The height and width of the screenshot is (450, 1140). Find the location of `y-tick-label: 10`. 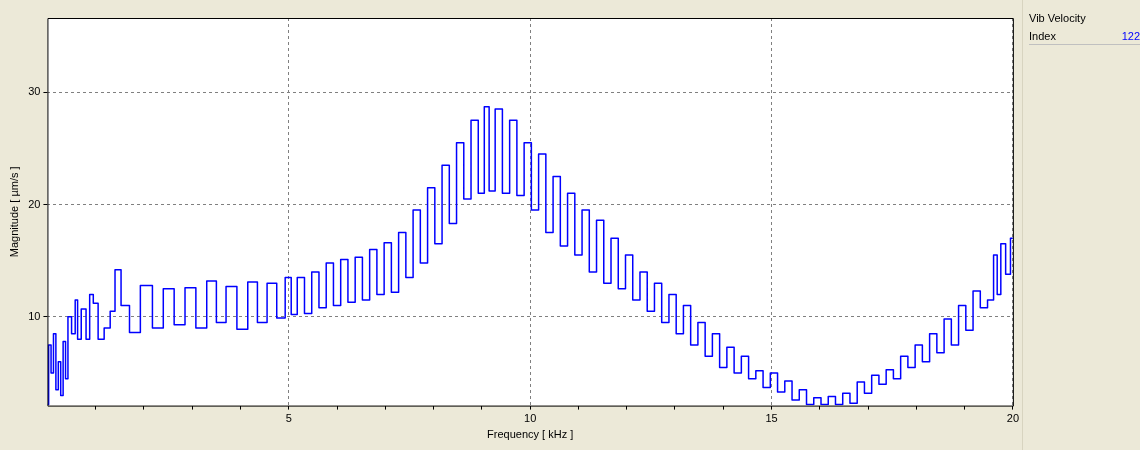

y-tick-label: 10 is located at coordinates (34, 315).